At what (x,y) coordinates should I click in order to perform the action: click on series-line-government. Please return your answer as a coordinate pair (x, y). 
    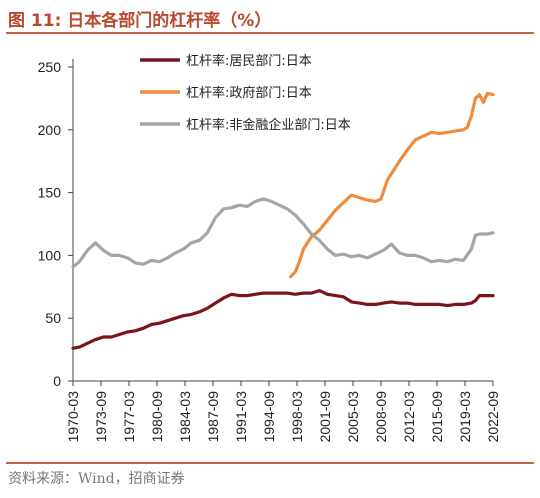
    Looking at the image, I should click on (392, 185).